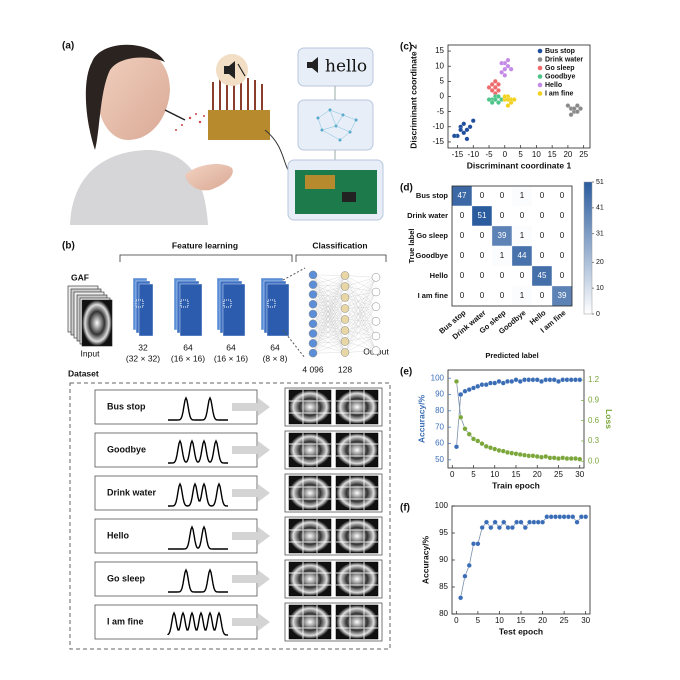  What do you see at coordinates (313, 369) in the screenshot?
I see `dense-label: 4 096` at bounding box center [313, 369].